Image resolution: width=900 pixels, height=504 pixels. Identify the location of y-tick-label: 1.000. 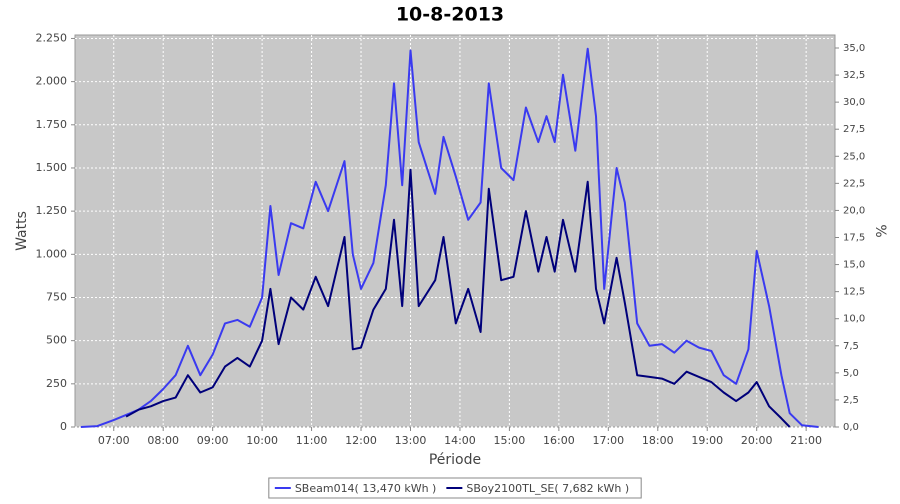
(52, 253).